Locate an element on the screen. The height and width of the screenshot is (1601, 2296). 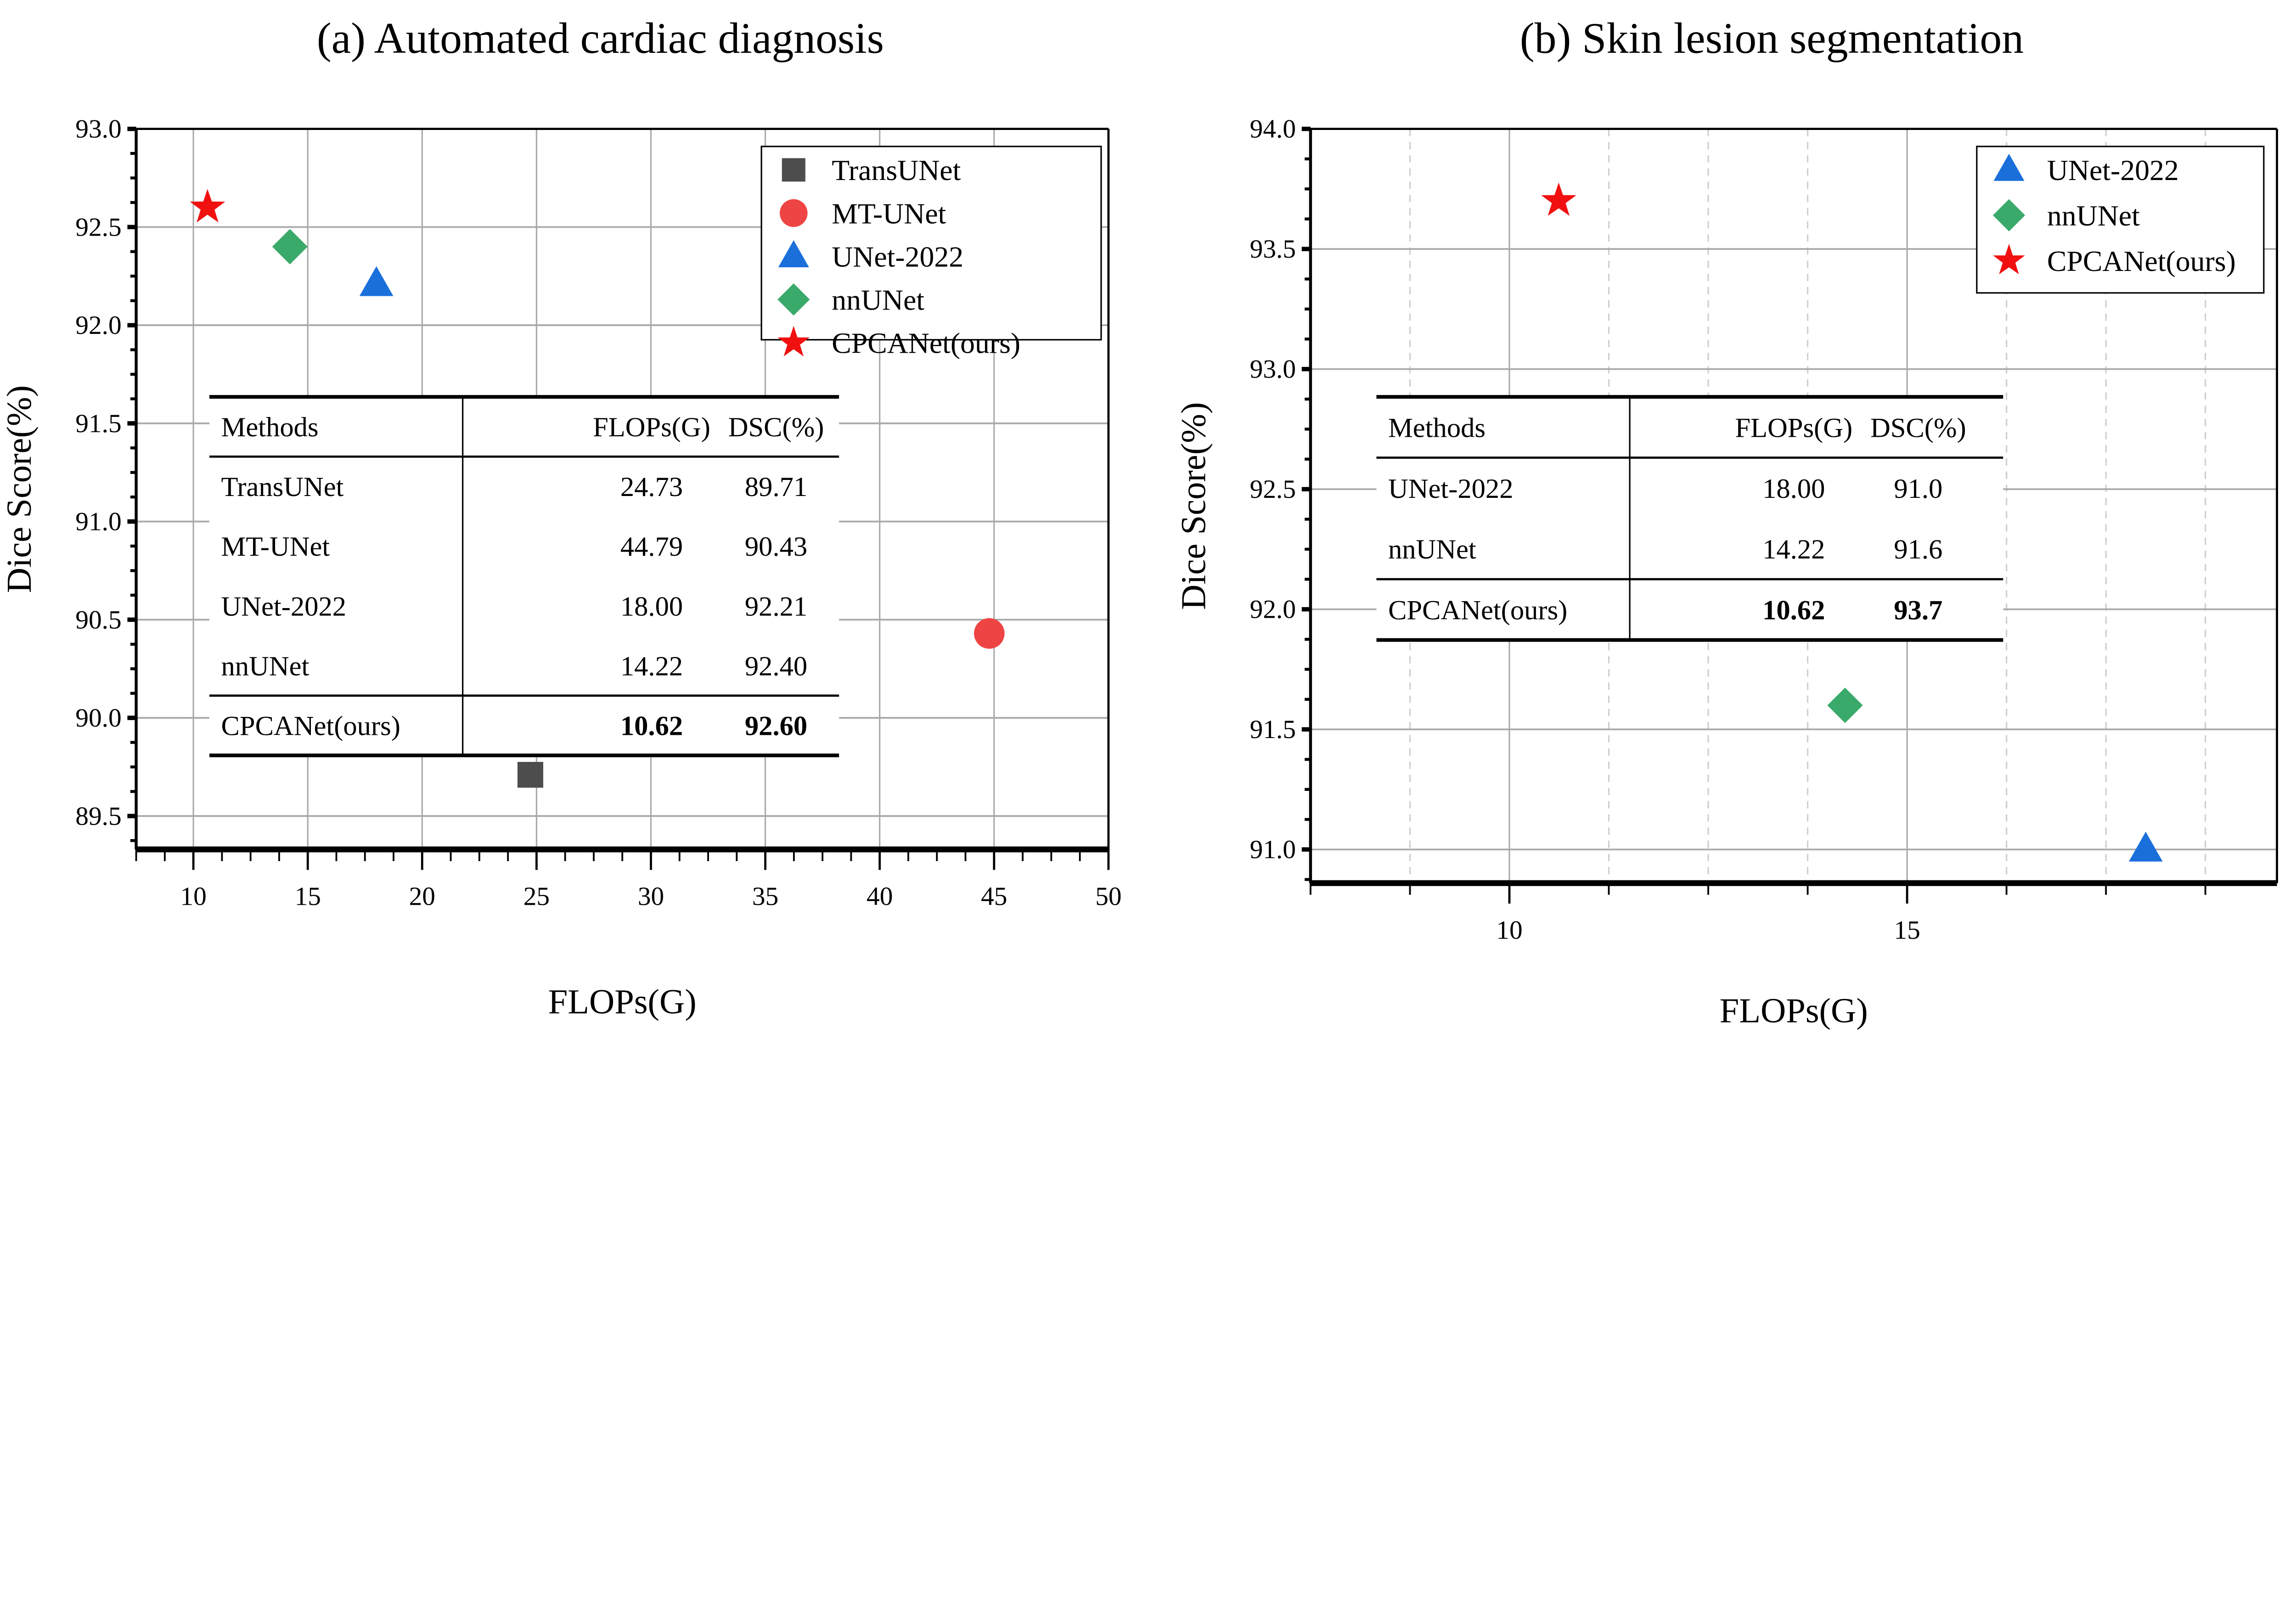
x-tick-label: 50 is located at coordinates (1108, 896).